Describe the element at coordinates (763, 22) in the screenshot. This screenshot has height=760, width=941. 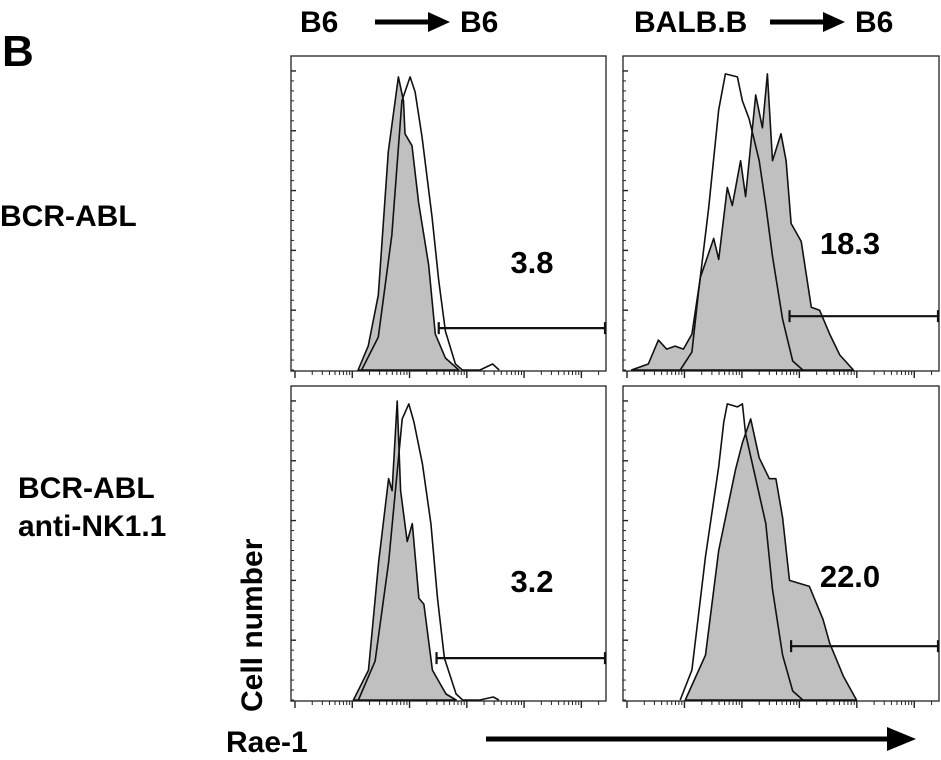
I see `column-header-2: BALB.B B6` at that location.